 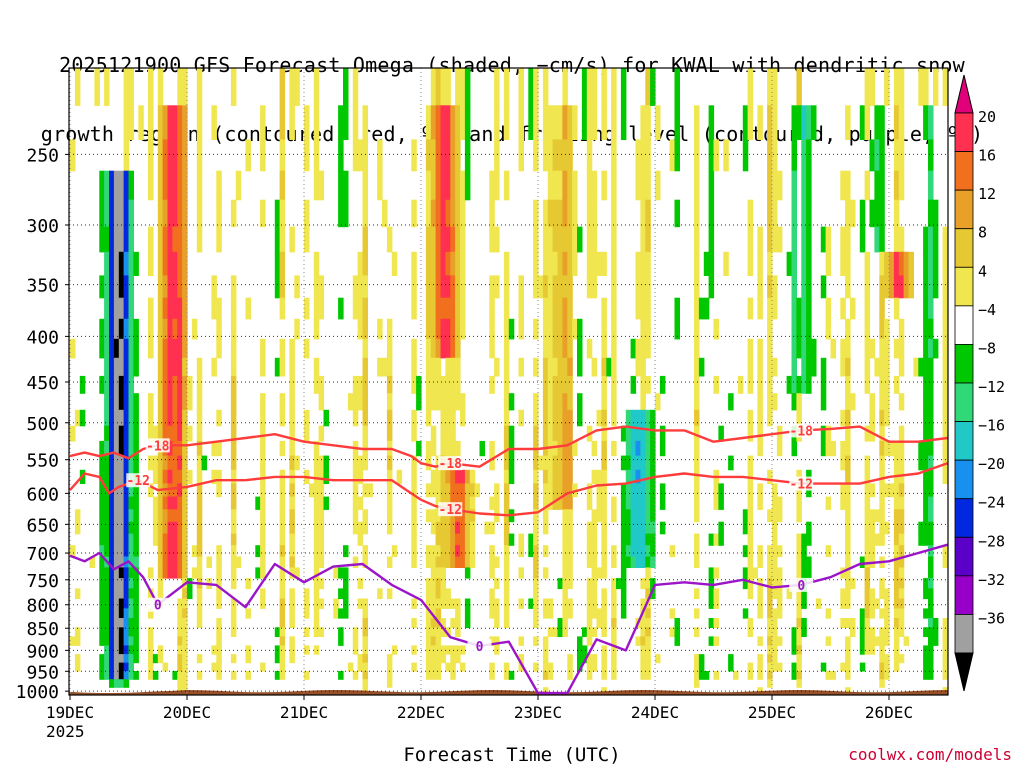 What do you see at coordinates (42, 461) in the screenshot?
I see `y-tick-label: 550` at bounding box center [42, 461].